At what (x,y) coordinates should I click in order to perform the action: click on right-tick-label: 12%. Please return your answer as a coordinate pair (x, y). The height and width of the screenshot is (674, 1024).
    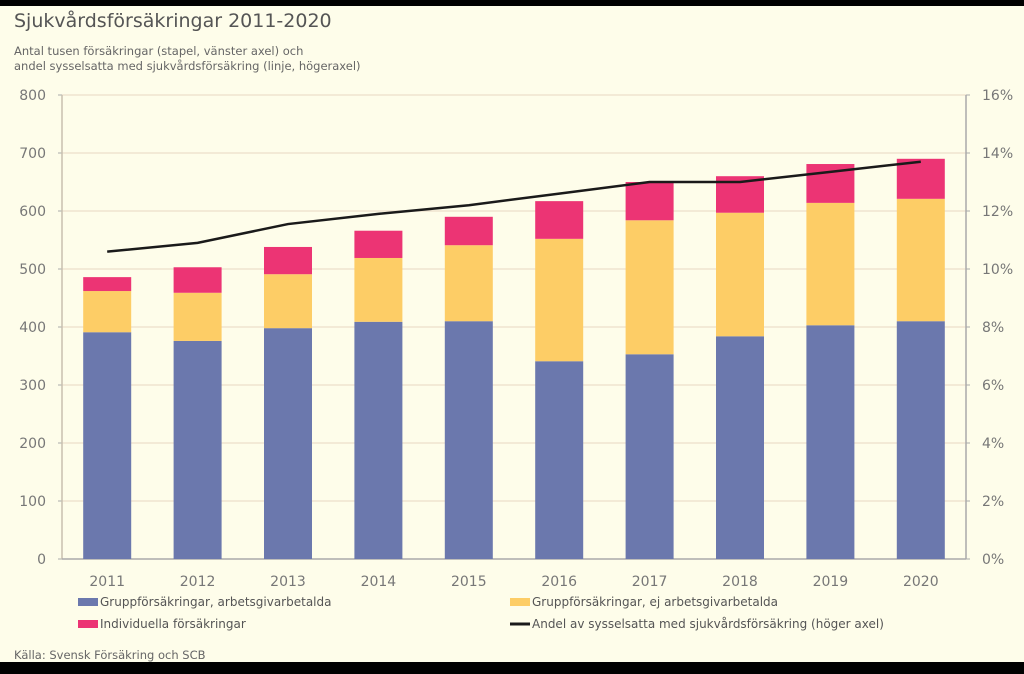
    Looking at the image, I should click on (997, 212).